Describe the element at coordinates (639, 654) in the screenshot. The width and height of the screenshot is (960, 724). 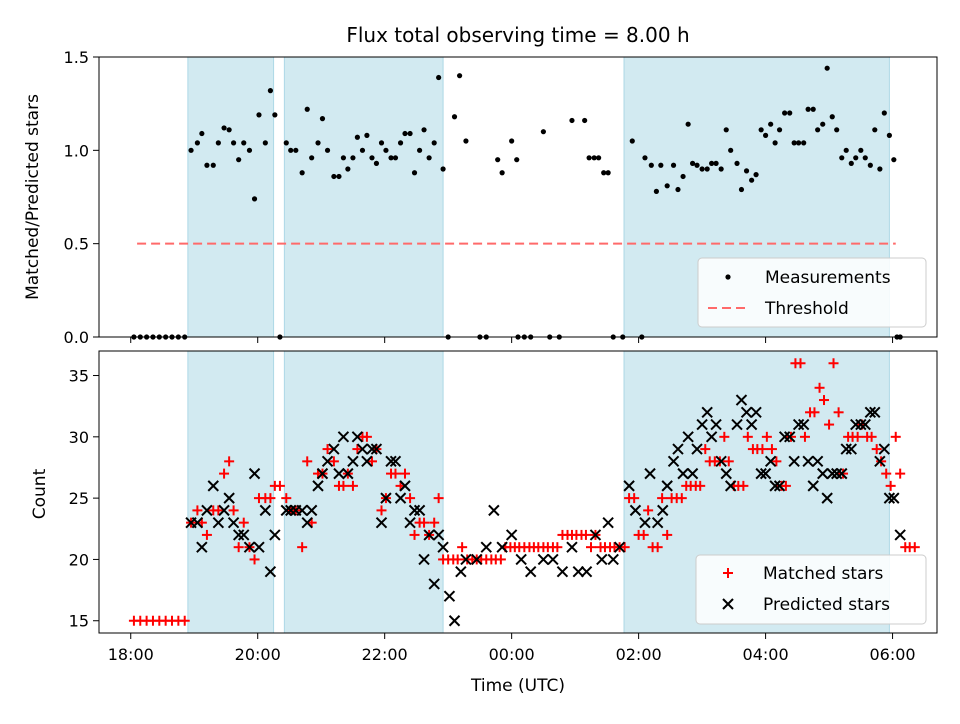
I see `x-tick-label: 02:00` at that location.